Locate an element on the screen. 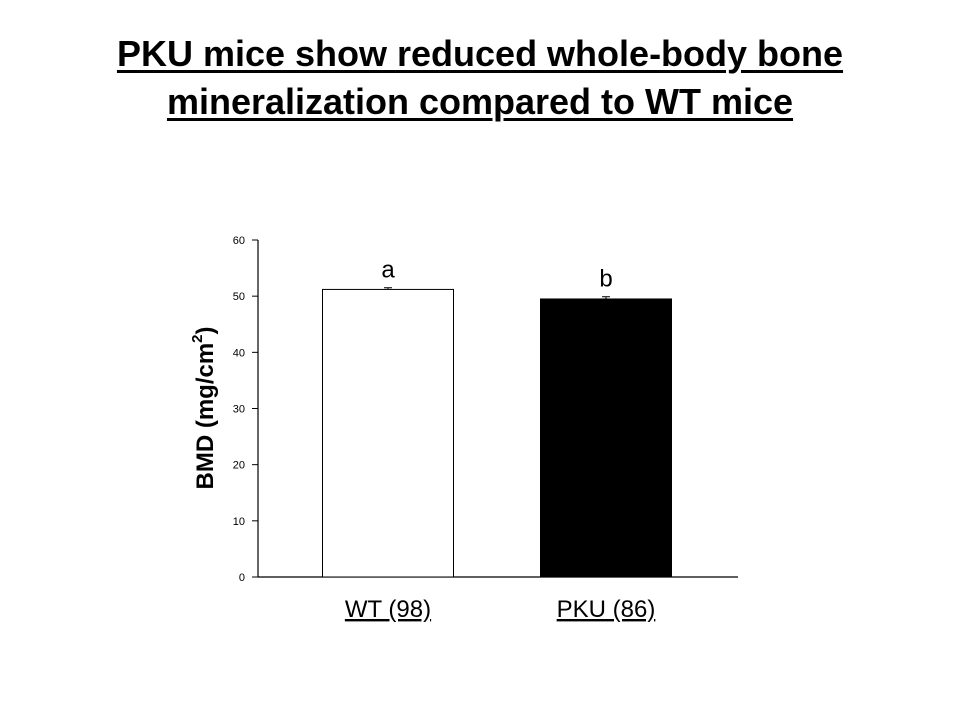 Image resolution: width=960 pixels, height=720 pixels. y-axis-label: BMD (mg/cm2) is located at coordinates (204, 407).